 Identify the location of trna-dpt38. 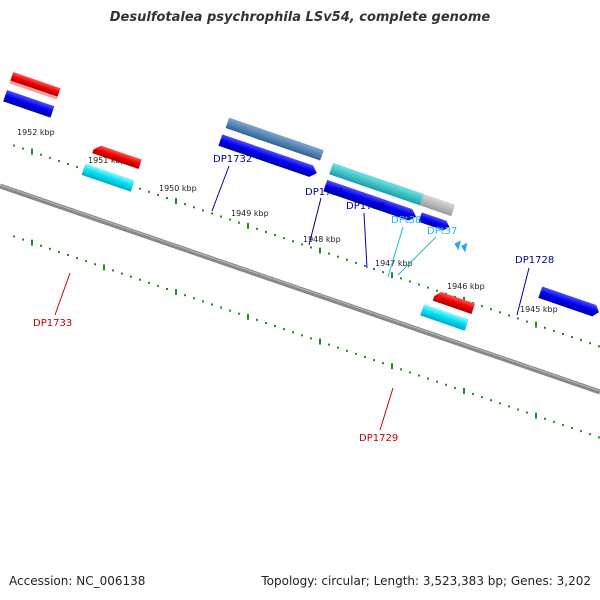
(457, 245).